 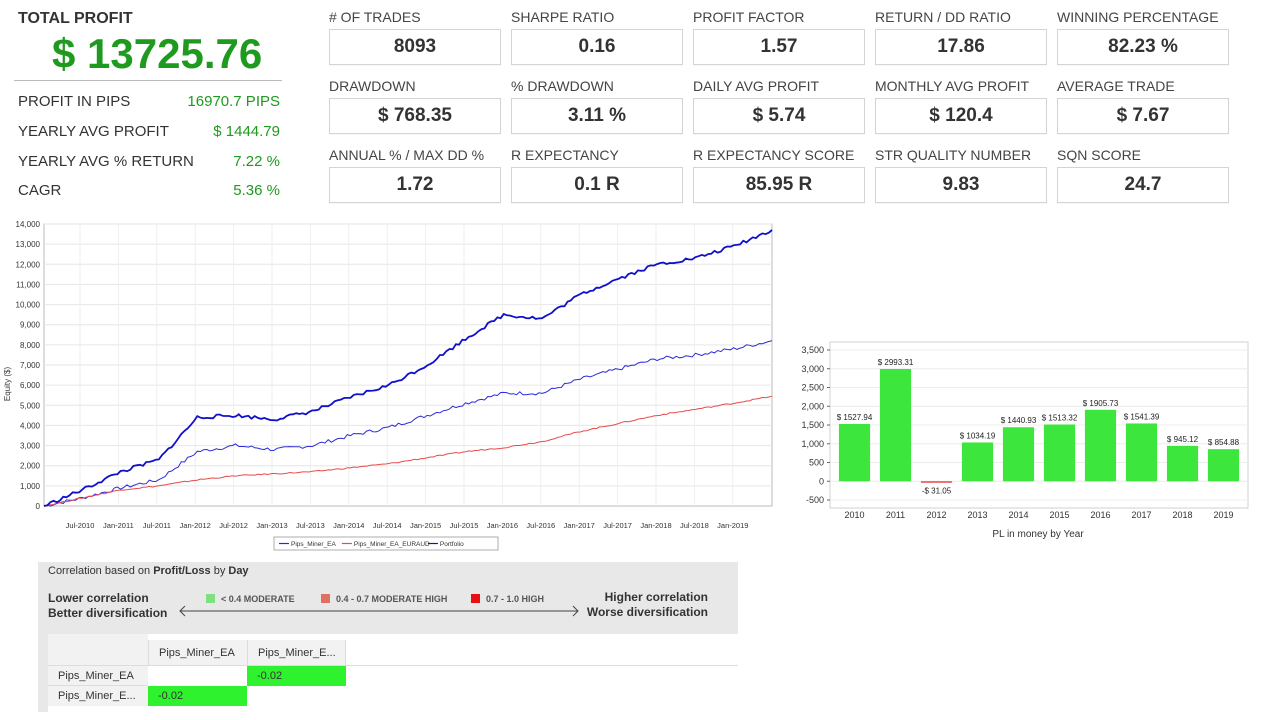 What do you see at coordinates (258, 599) in the screenshot?
I see `legend-label: < 0.4 MODERATE` at bounding box center [258, 599].